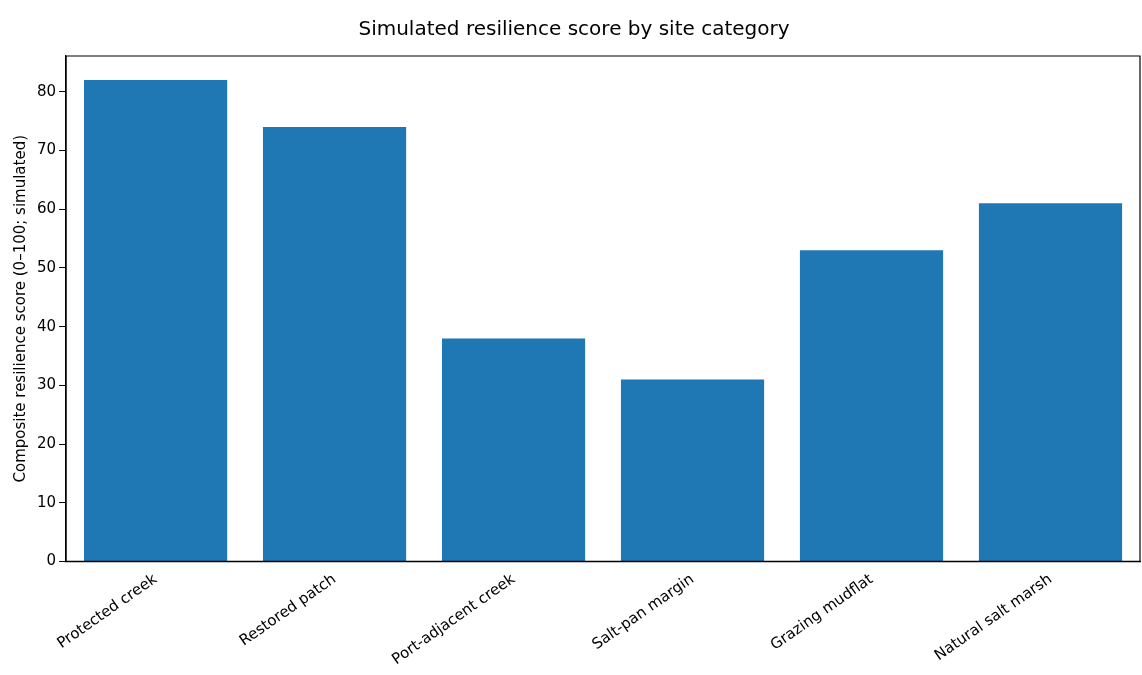 This screenshot has width=1142, height=675. I want to click on y-tick-label: 0, so click(51, 560).